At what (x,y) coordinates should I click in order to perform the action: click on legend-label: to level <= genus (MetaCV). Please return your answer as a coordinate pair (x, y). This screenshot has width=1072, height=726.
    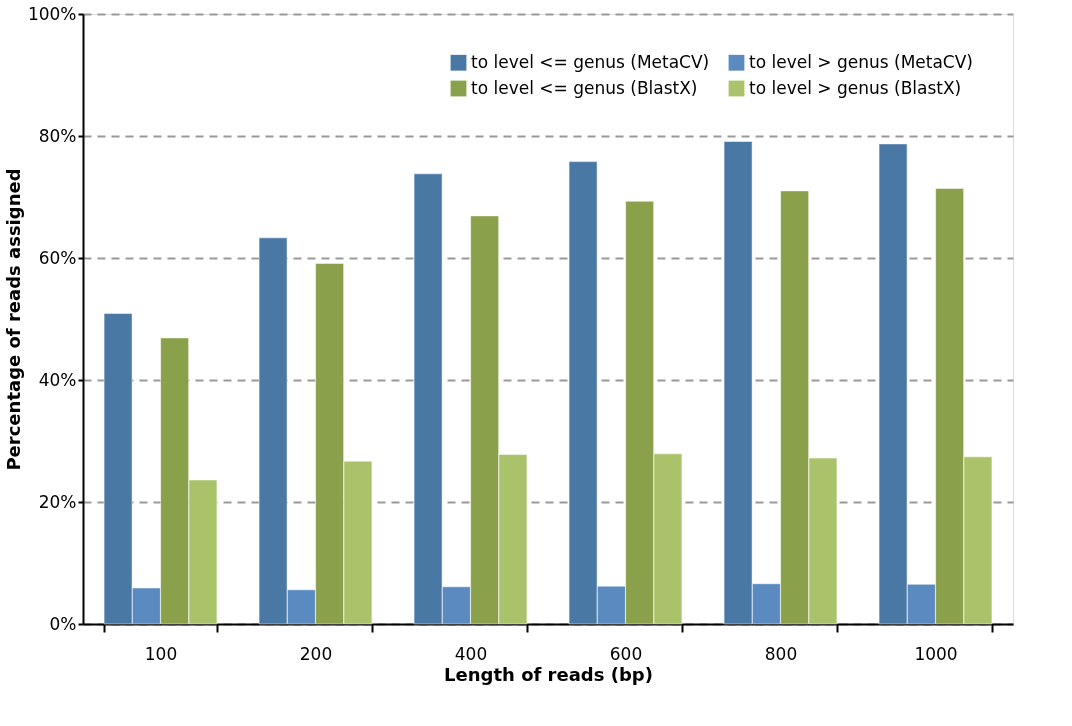
    Looking at the image, I should click on (590, 61).